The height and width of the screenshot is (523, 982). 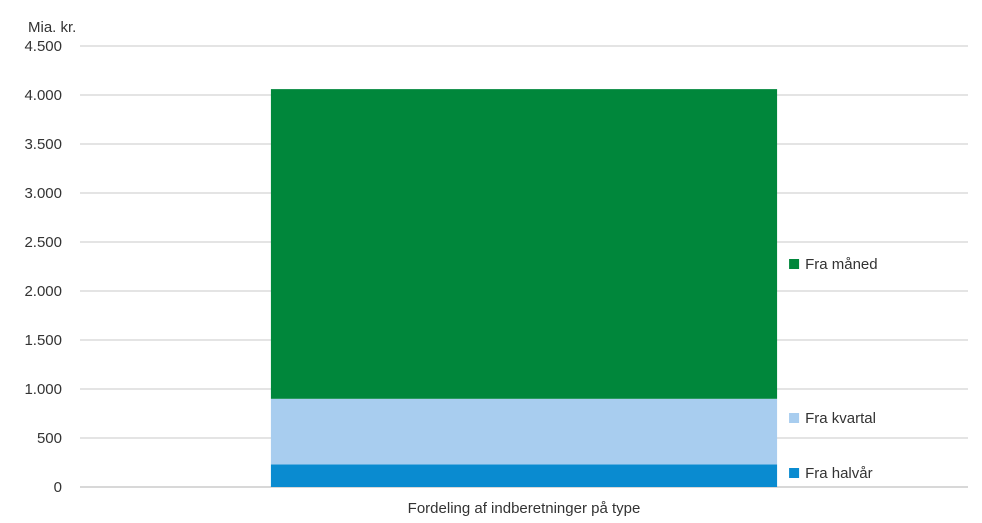 I want to click on y-tick-label: 3.000, so click(x=43, y=193).